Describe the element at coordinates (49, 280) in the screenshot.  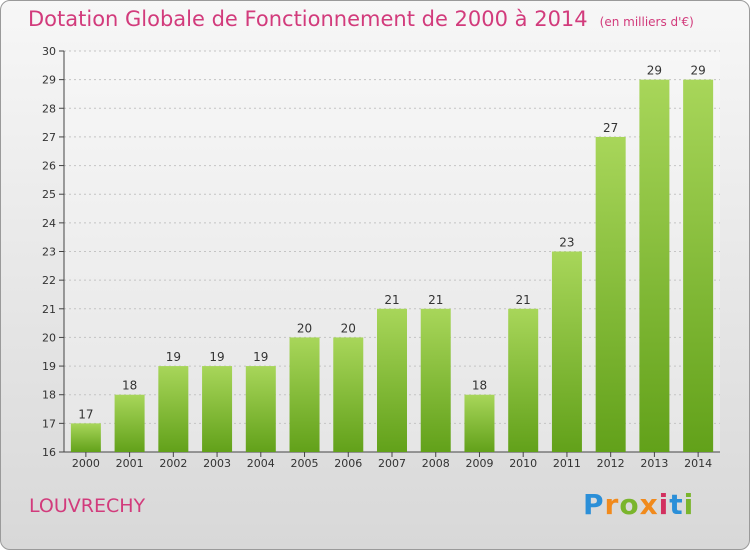
I see `y-tick-label: 22` at that location.